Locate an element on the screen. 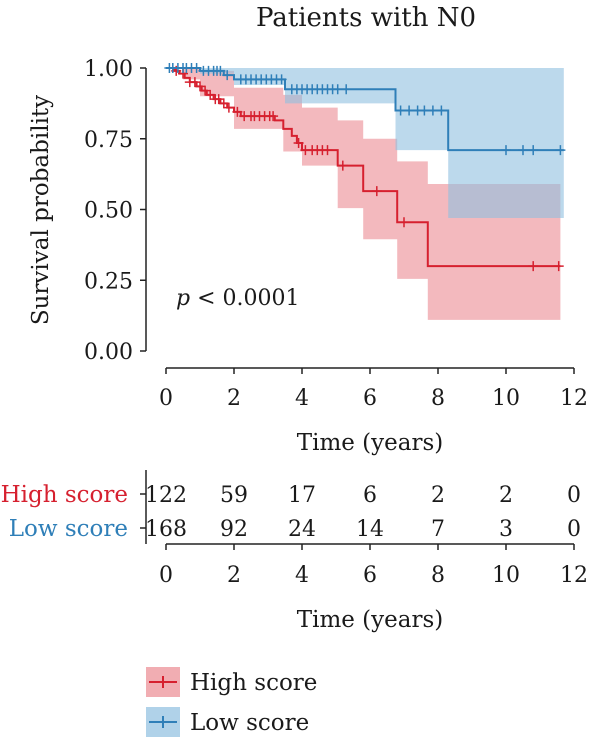 The width and height of the screenshot is (600, 748). legend: High score Low score is located at coordinates (231, 702).